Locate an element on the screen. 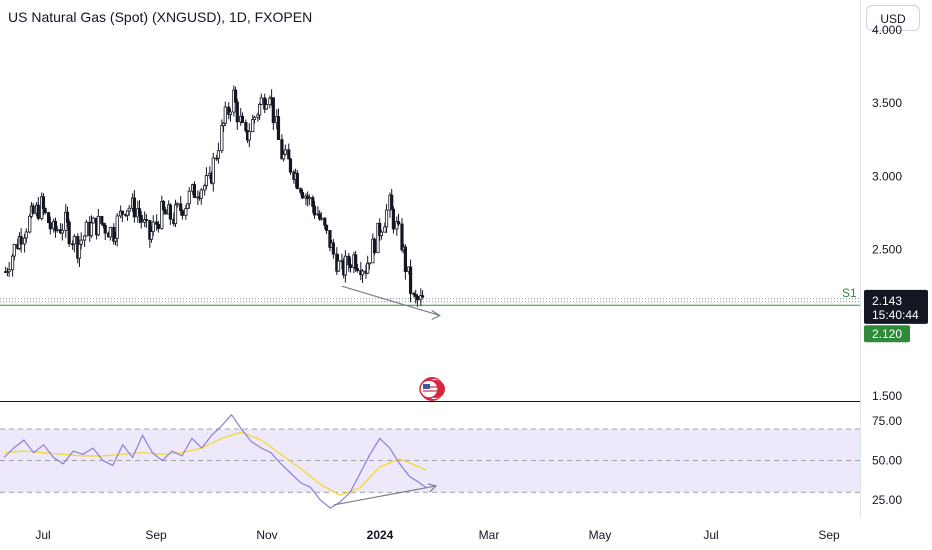  countdown-timer: 15:40:44 is located at coordinates (895, 315).